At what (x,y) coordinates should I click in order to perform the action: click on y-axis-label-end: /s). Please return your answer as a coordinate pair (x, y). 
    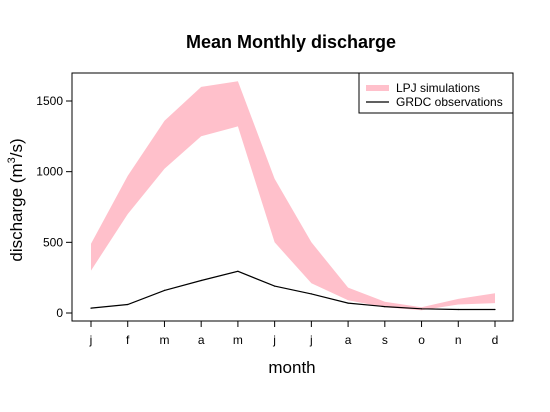
    Looking at the image, I should click on (16, 147).